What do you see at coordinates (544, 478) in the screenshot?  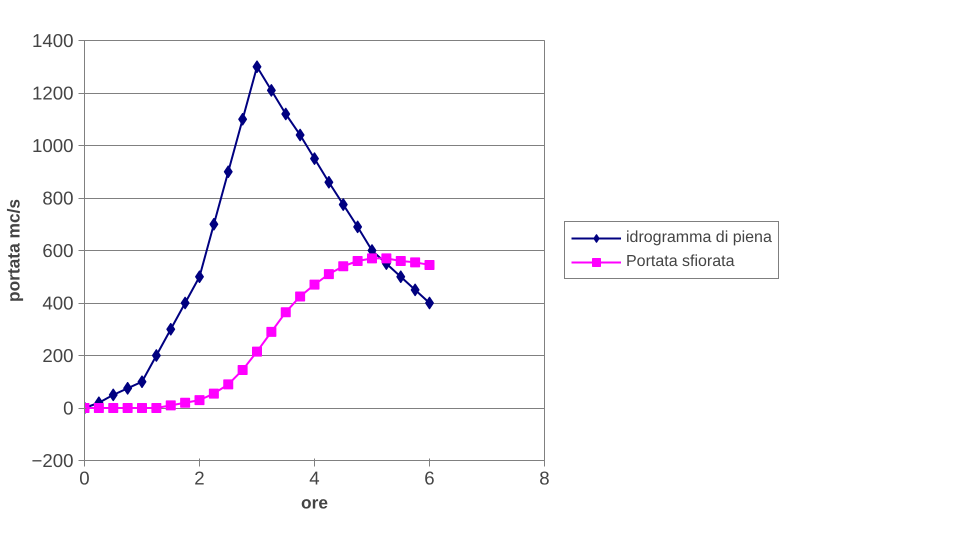 I see `x-tick-label: 8` at bounding box center [544, 478].